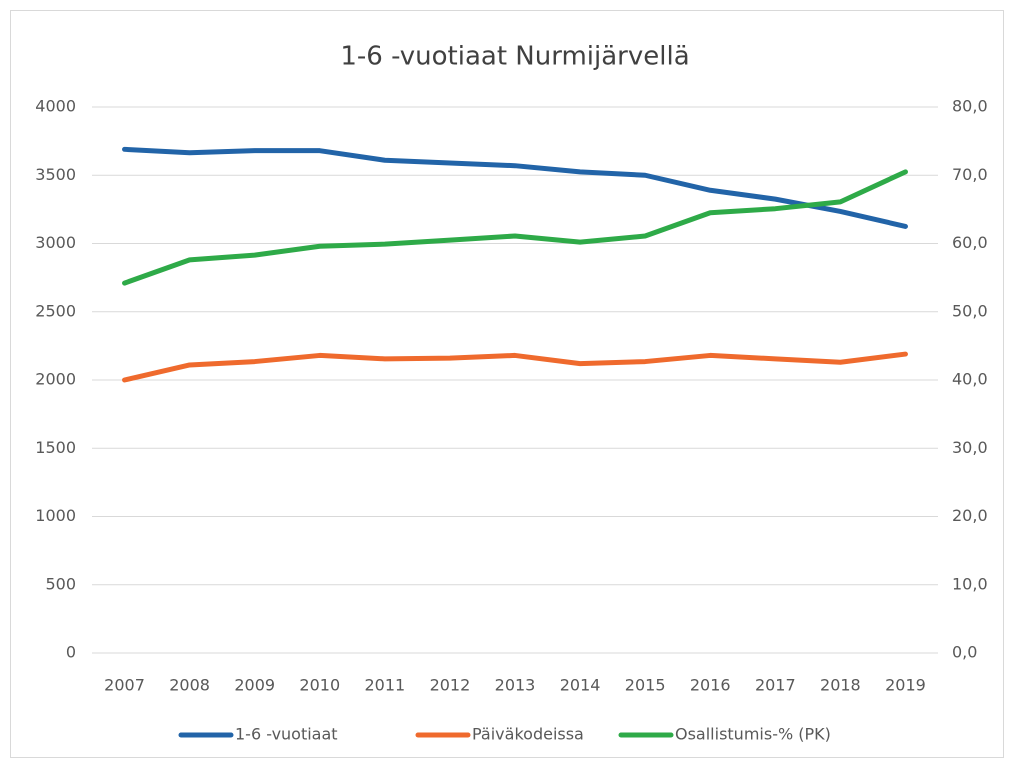 The height and width of the screenshot is (764, 1011). I want to click on y-tick-label: 1500, so click(55, 447).